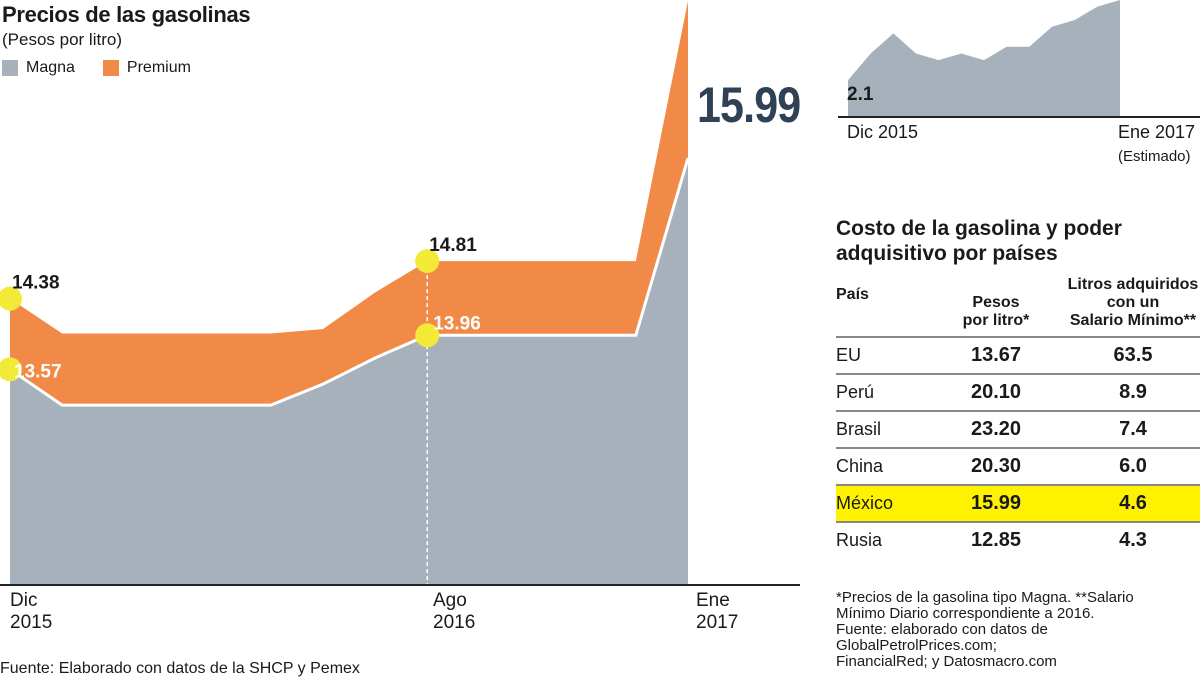 The image size is (1200, 678). Describe the element at coordinates (984, 58) in the screenshot. I see `mini-area` at that location.